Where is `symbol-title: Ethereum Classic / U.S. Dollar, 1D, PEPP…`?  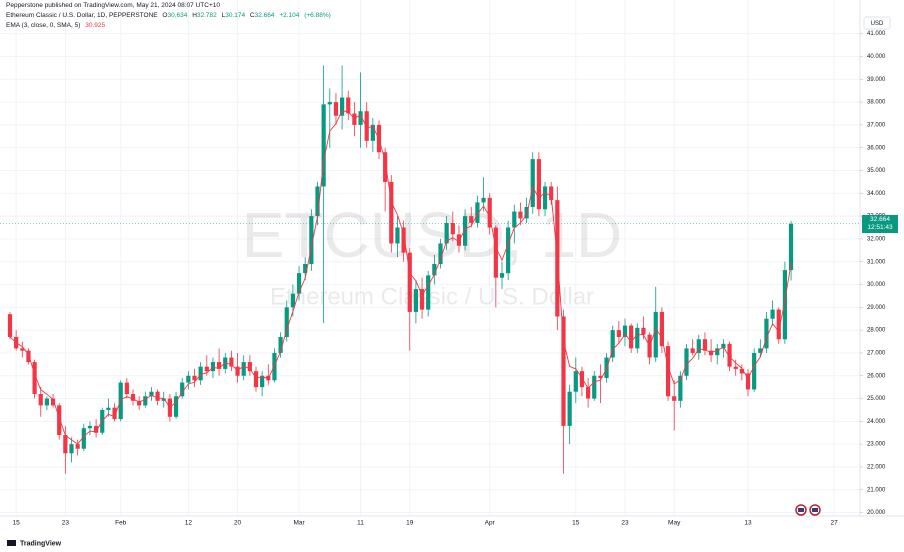
symbol-title: Ethereum Classic / U.S. Dollar, 1D, PEPP… is located at coordinates (82, 15).